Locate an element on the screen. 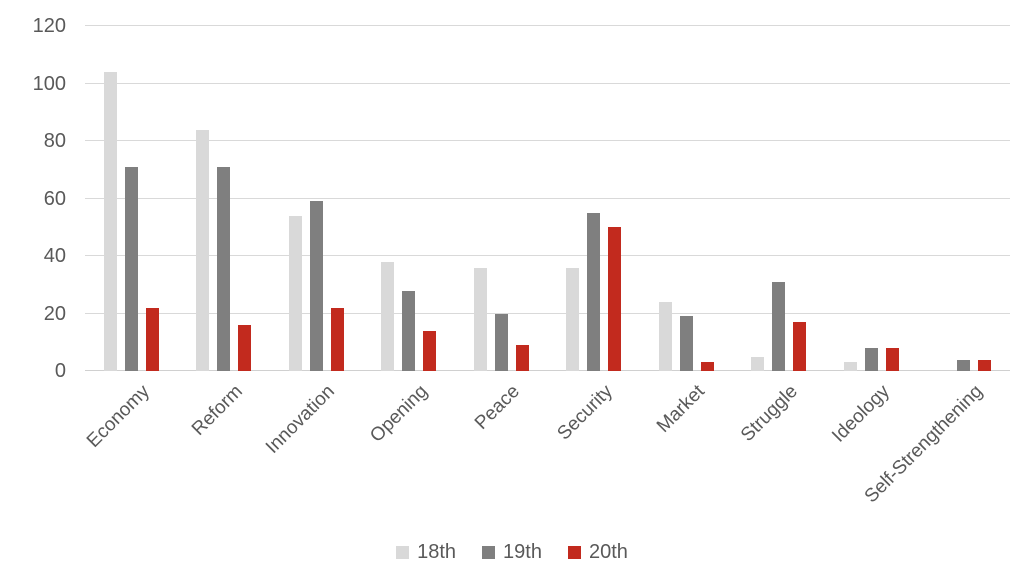  bar-19th-self-strengthening is located at coordinates (964, 365).